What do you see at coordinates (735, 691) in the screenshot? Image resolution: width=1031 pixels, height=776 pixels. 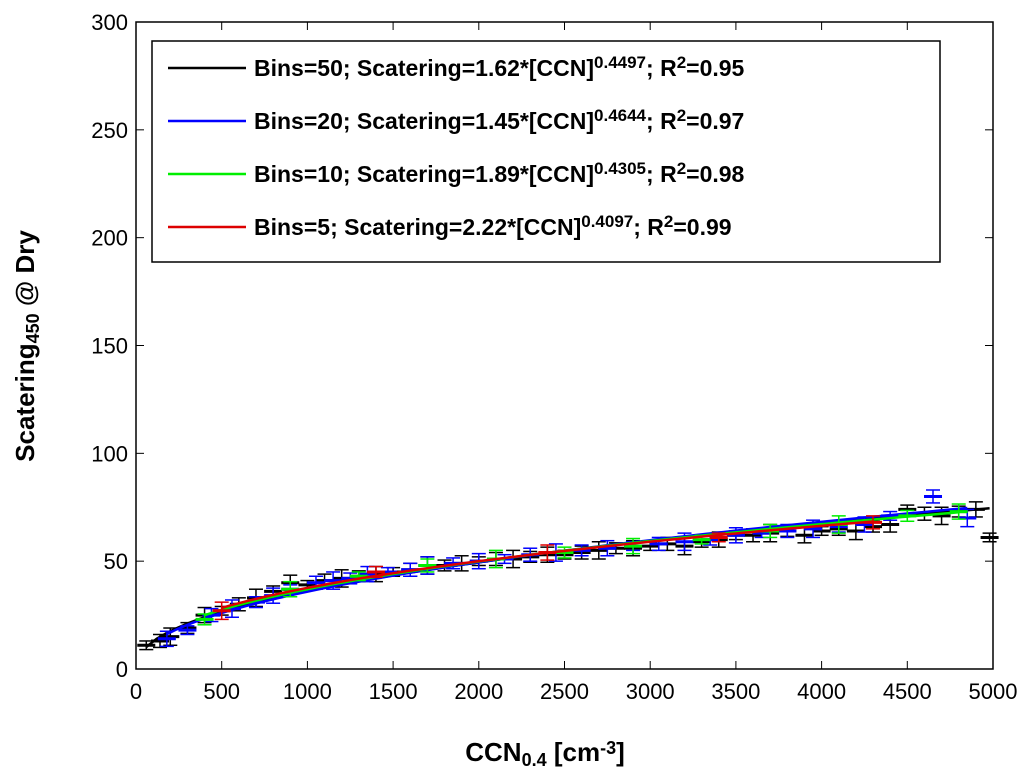 I see `x-tick-label: 3500` at bounding box center [735, 691].